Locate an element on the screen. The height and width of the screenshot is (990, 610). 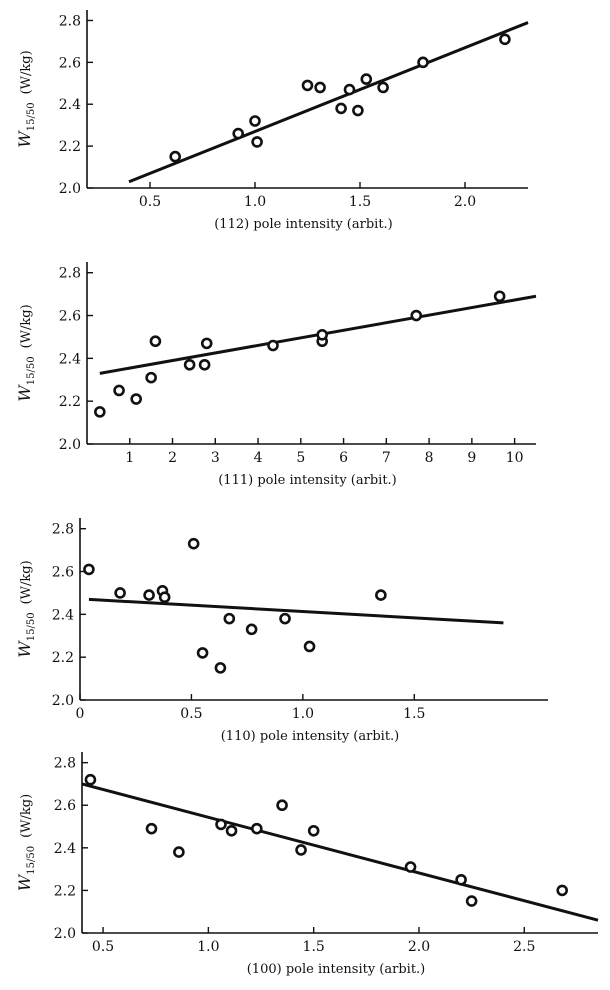
x-tick-label: 9 is located at coordinates (471, 458).